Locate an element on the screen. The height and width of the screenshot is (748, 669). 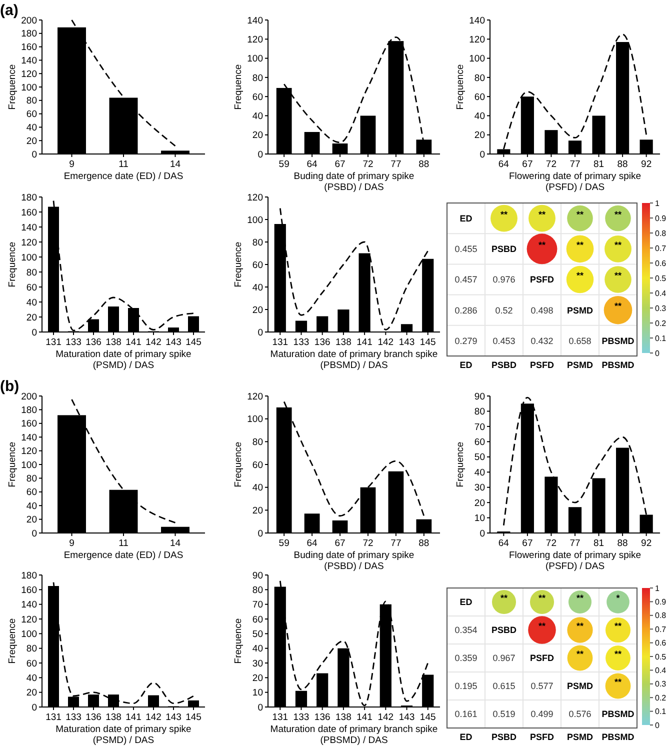
color-bar-label: 0.4 is located at coordinates (661, 670).